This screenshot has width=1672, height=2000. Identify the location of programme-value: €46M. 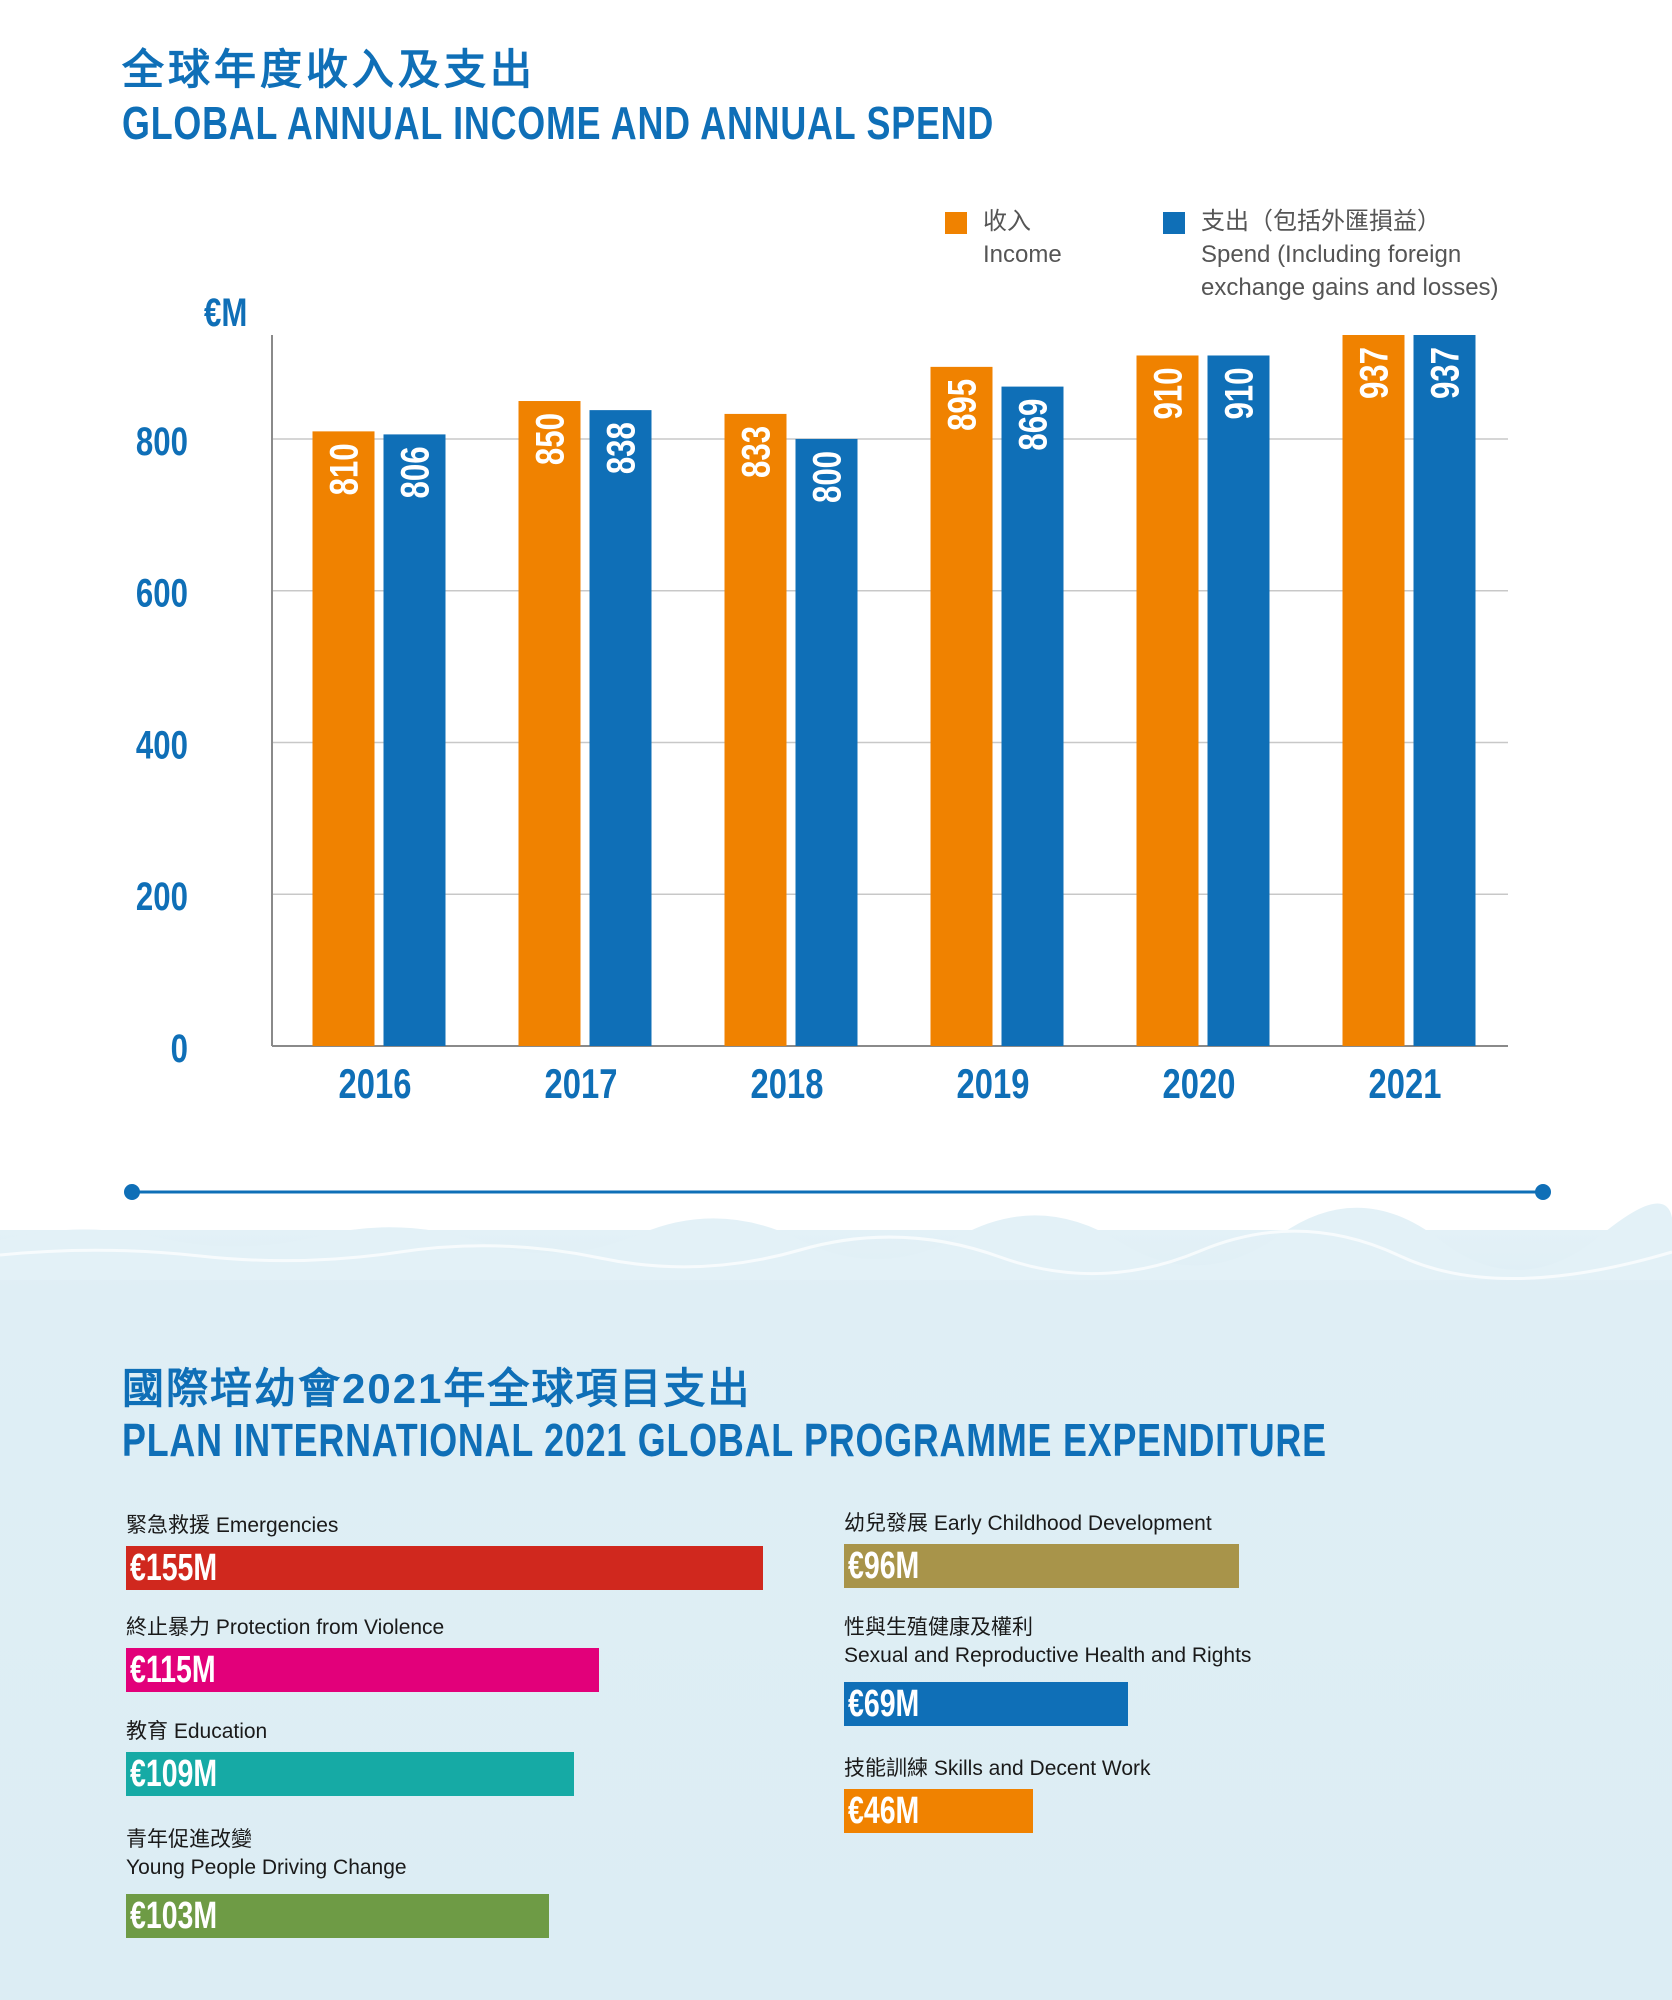
(884, 1811).